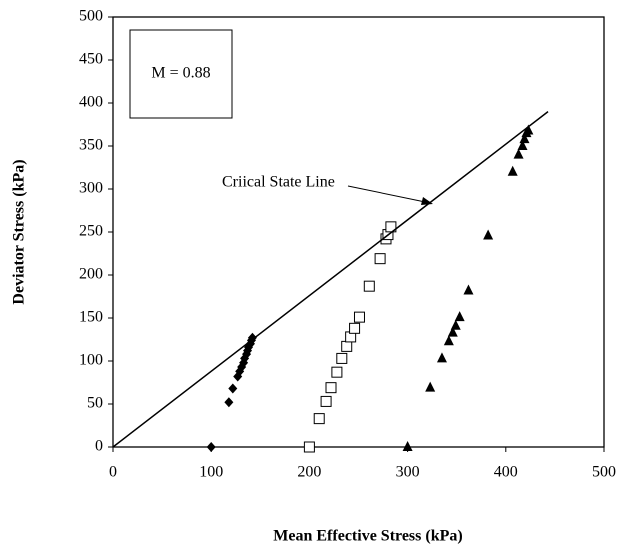 The width and height of the screenshot is (633, 549). What do you see at coordinates (604, 472) in the screenshot?
I see `x-tick-label: 500` at bounding box center [604, 472].